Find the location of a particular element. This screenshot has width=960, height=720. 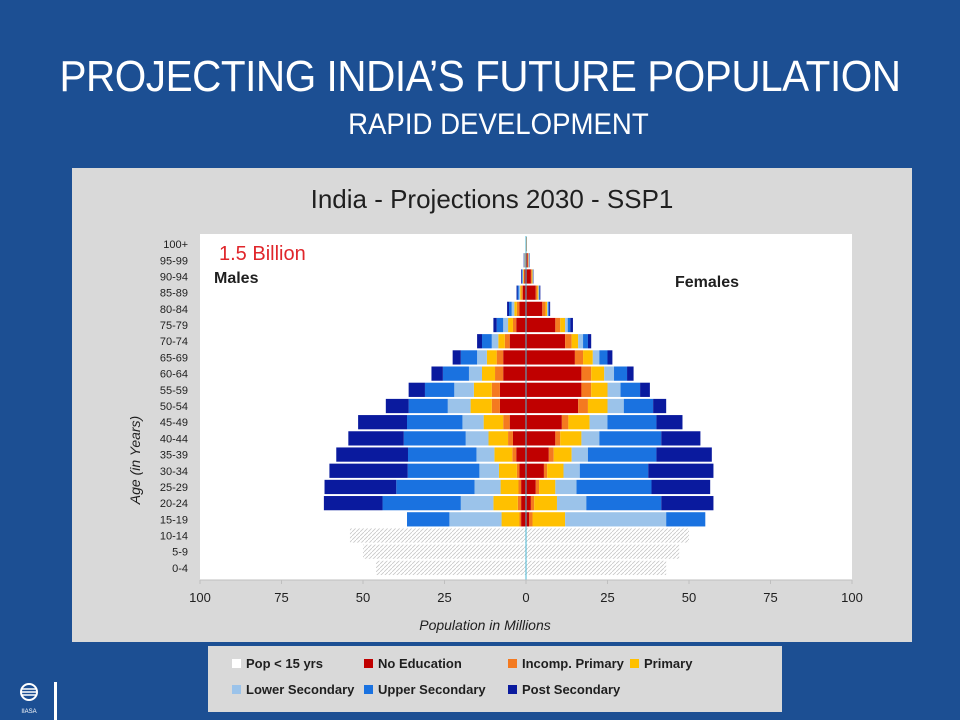

y-tick-label: 5-9 is located at coordinates (180, 553).